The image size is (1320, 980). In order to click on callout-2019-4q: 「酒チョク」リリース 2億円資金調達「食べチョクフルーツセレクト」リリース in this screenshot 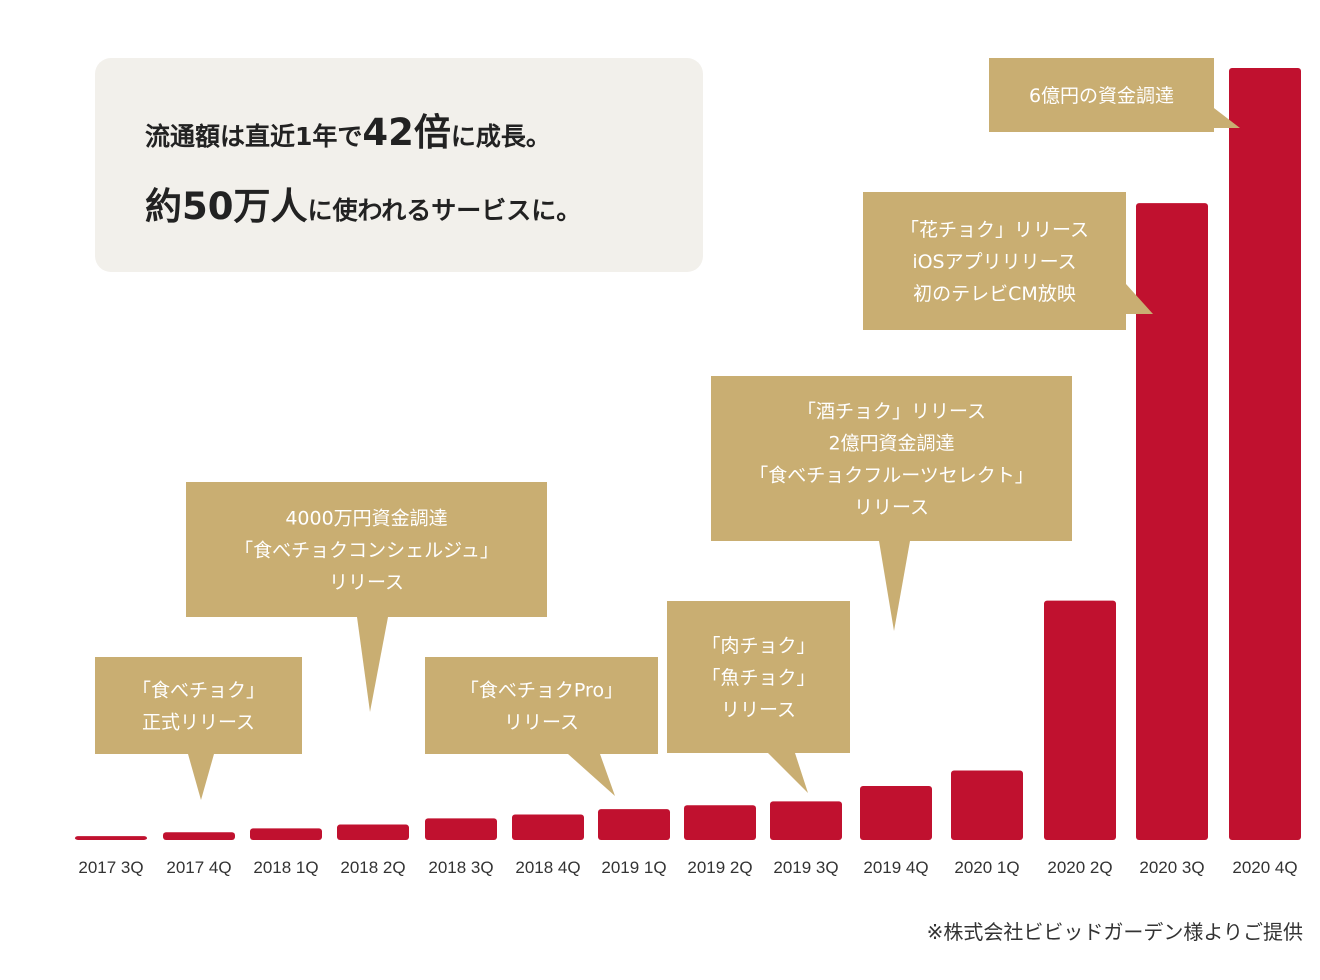, I will do `click(891, 503)`.